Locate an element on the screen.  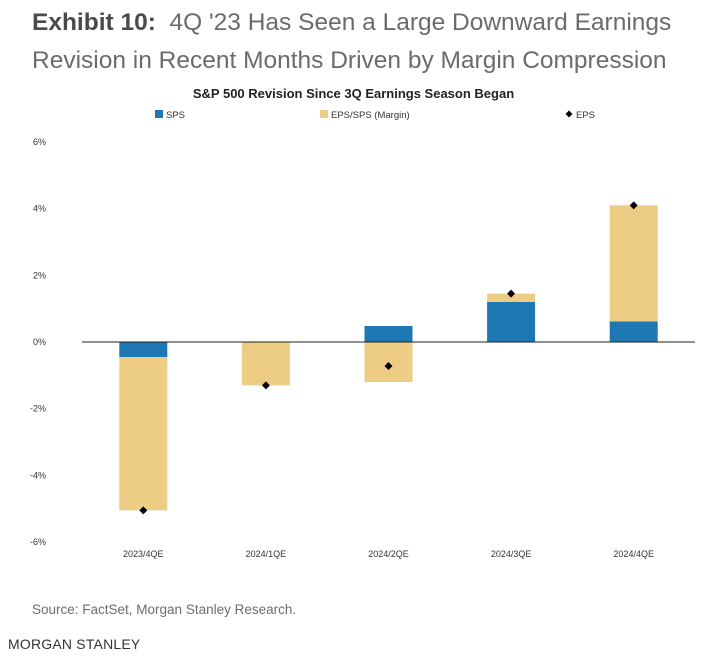
y-tick-label: 0% is located at coordinates (39, 342).